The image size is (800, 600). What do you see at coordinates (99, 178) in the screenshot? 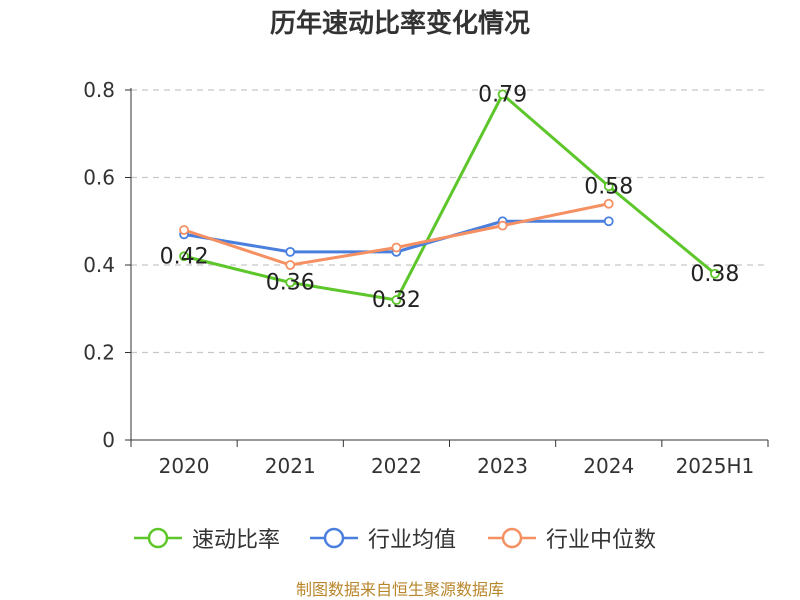
I see `y-tick-label: 0.6` at bounding box center [99, 178].